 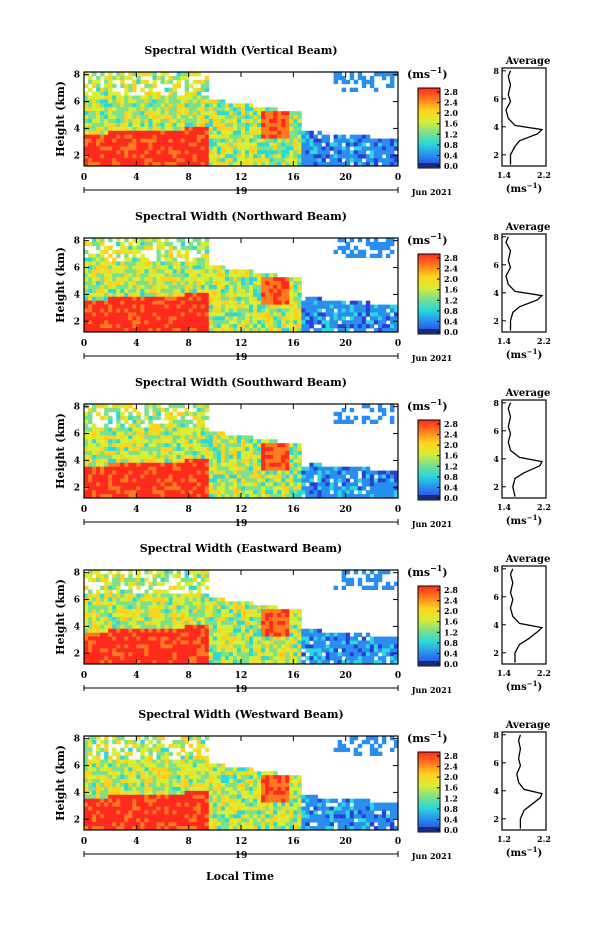 I want to click on average-y-tick-label: 8, so click(x=496, y=403).